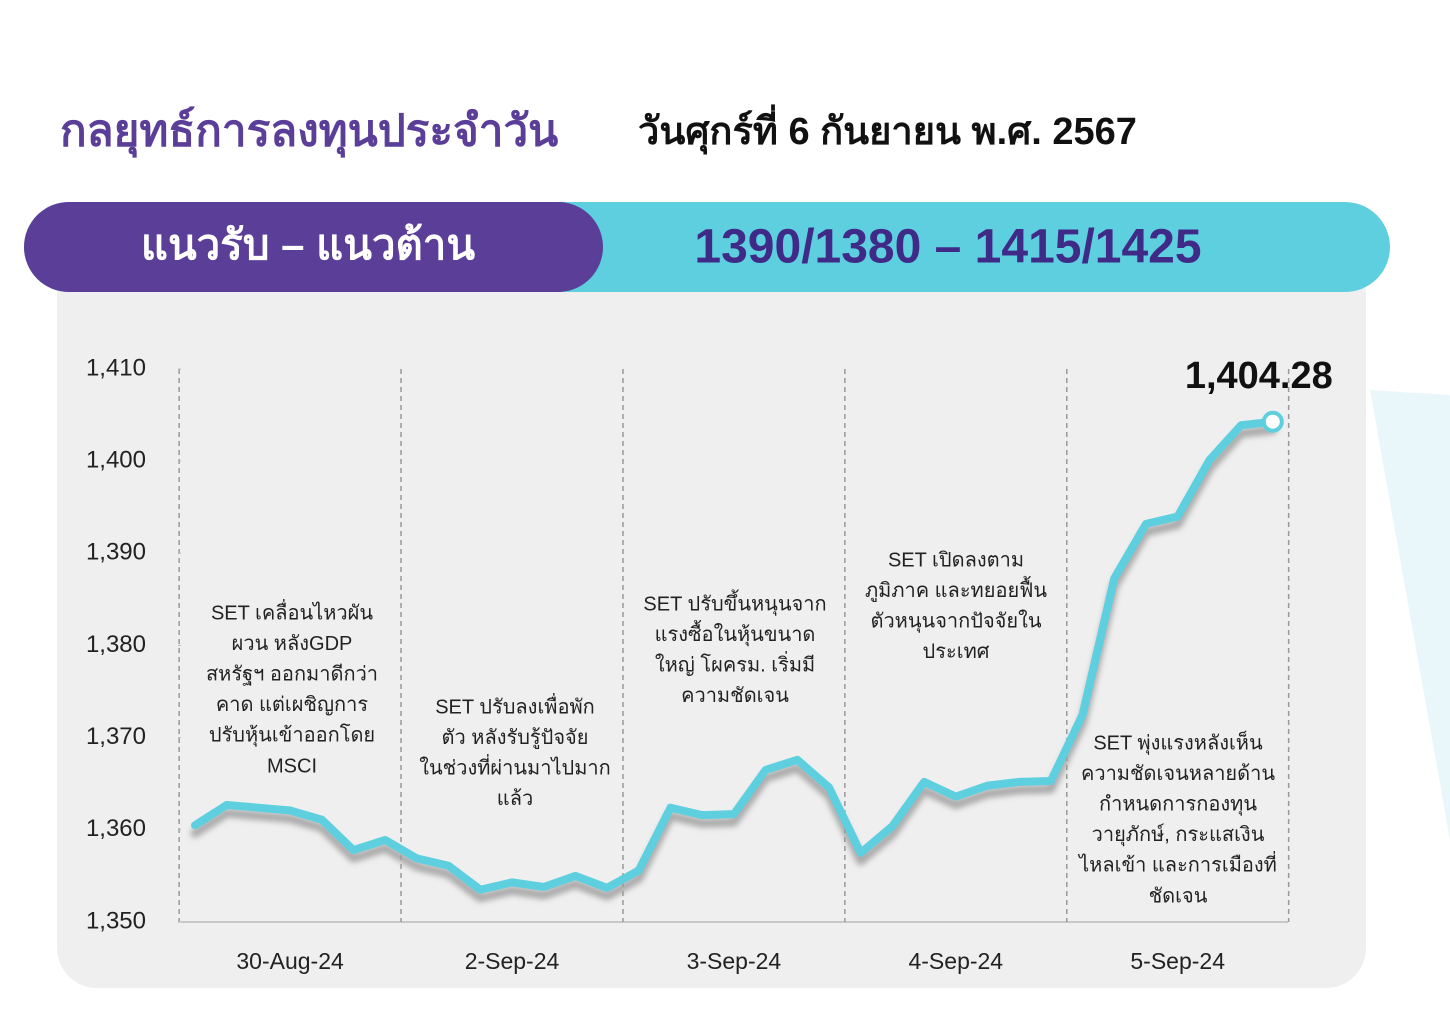 The height and width of the screenshot is (1014, 1450). I want to click on annotation: ในช่วงที่ผ่านมาไปมาก, so click(515, 766).